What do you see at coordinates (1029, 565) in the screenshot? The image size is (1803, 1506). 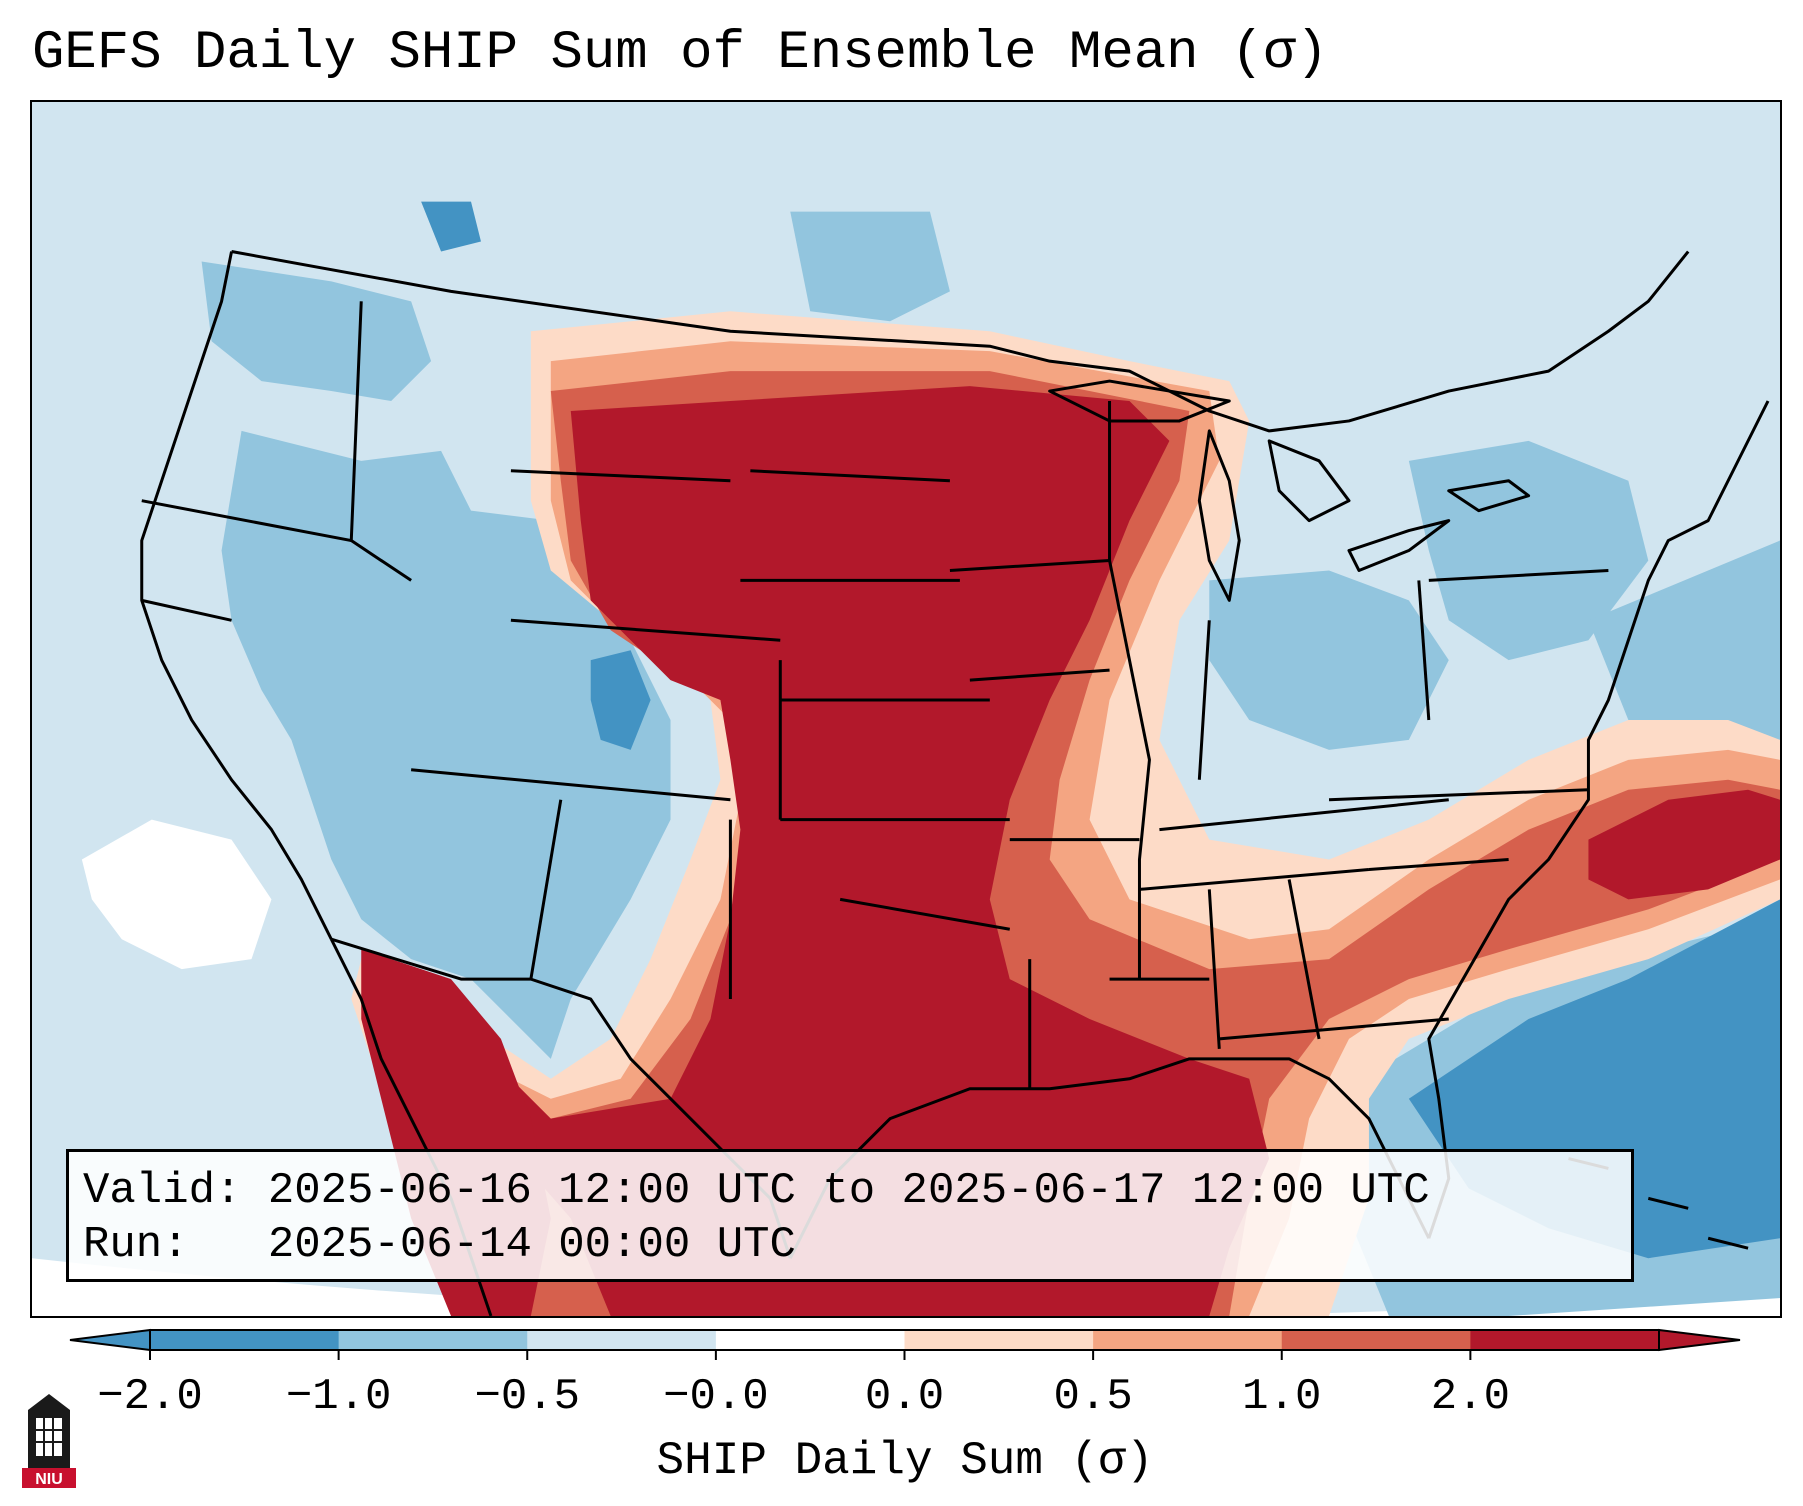 I see `state-line-mn-ia` at bounding box center [1029, 565].